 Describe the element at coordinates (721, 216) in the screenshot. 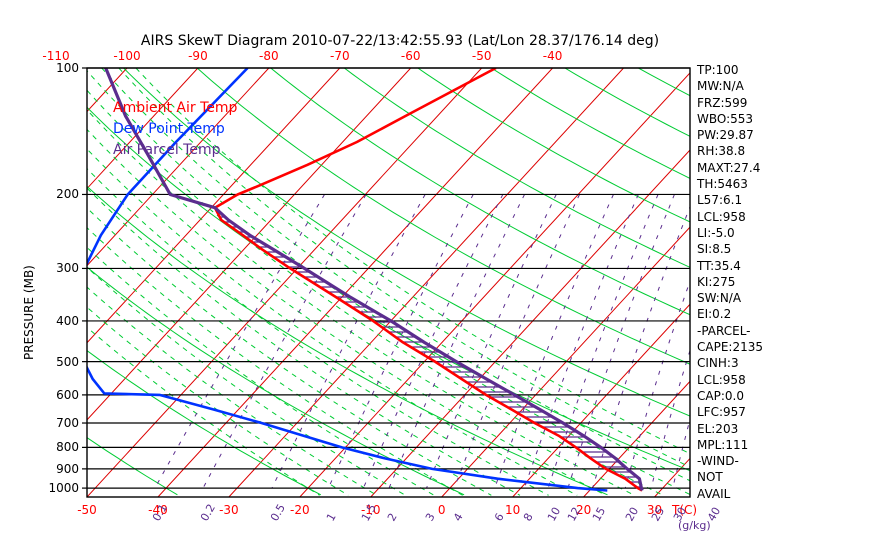

I see `index-readout: LCL:958` at that location.